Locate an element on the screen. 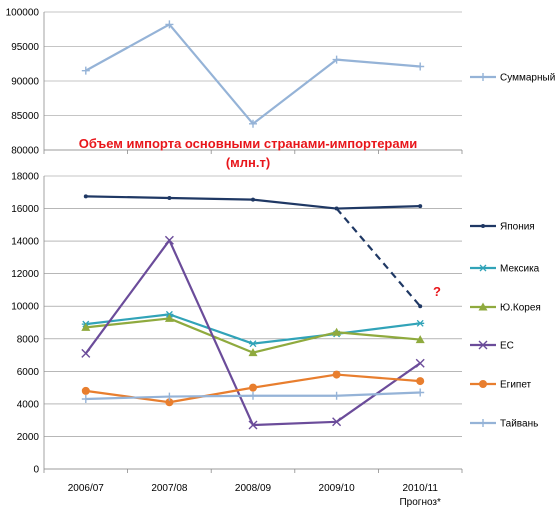 Image resolution: width=558 pixels, height=510 pixels. top-panel-y-tick-label: 85000 is located at coordinates (25, 116).